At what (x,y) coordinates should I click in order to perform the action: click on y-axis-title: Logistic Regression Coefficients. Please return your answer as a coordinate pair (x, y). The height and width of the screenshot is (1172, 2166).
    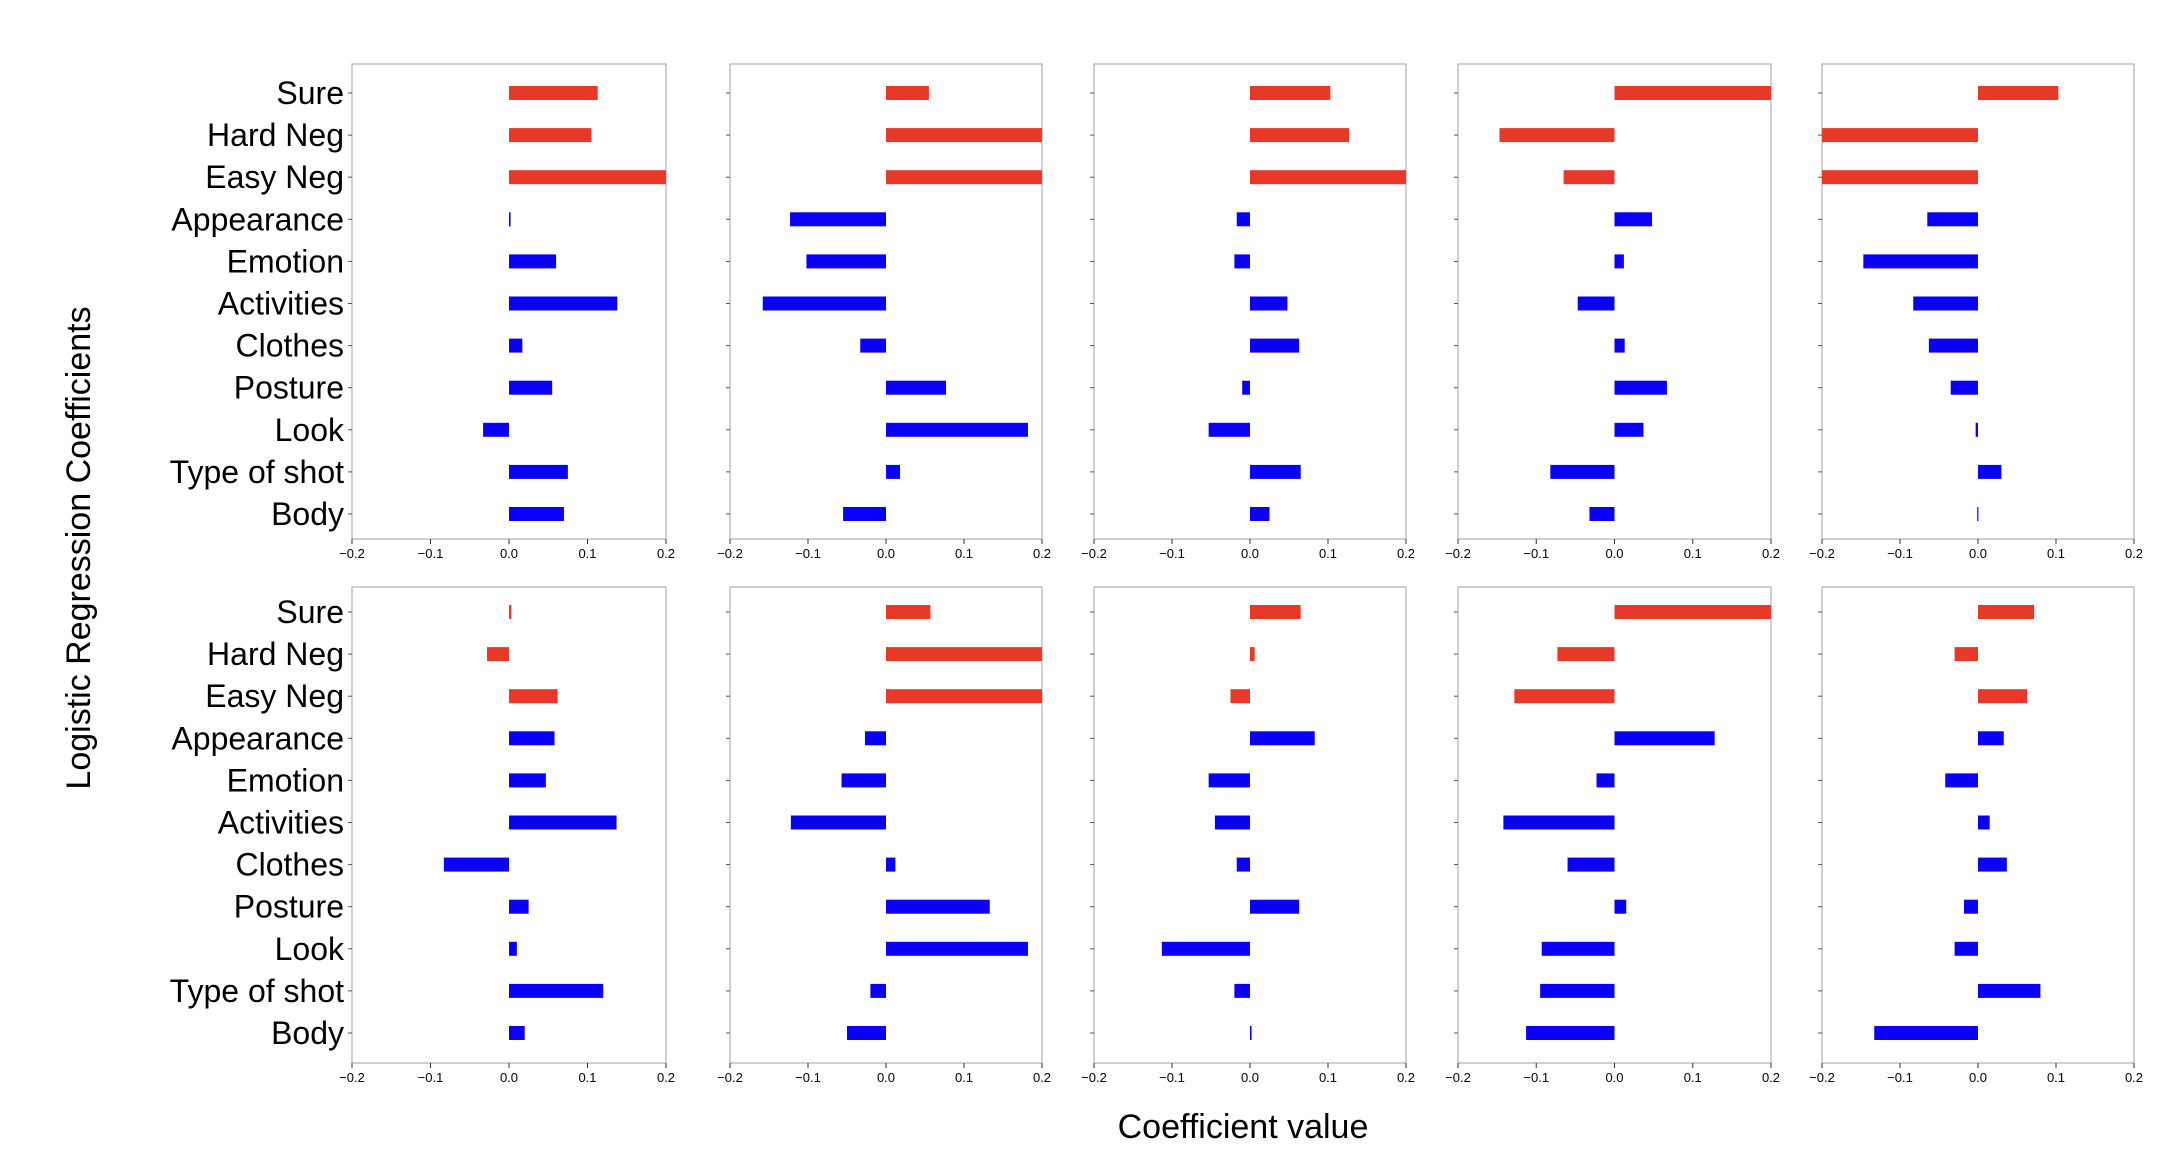
    Looking at the image, I should click on (79, 547).